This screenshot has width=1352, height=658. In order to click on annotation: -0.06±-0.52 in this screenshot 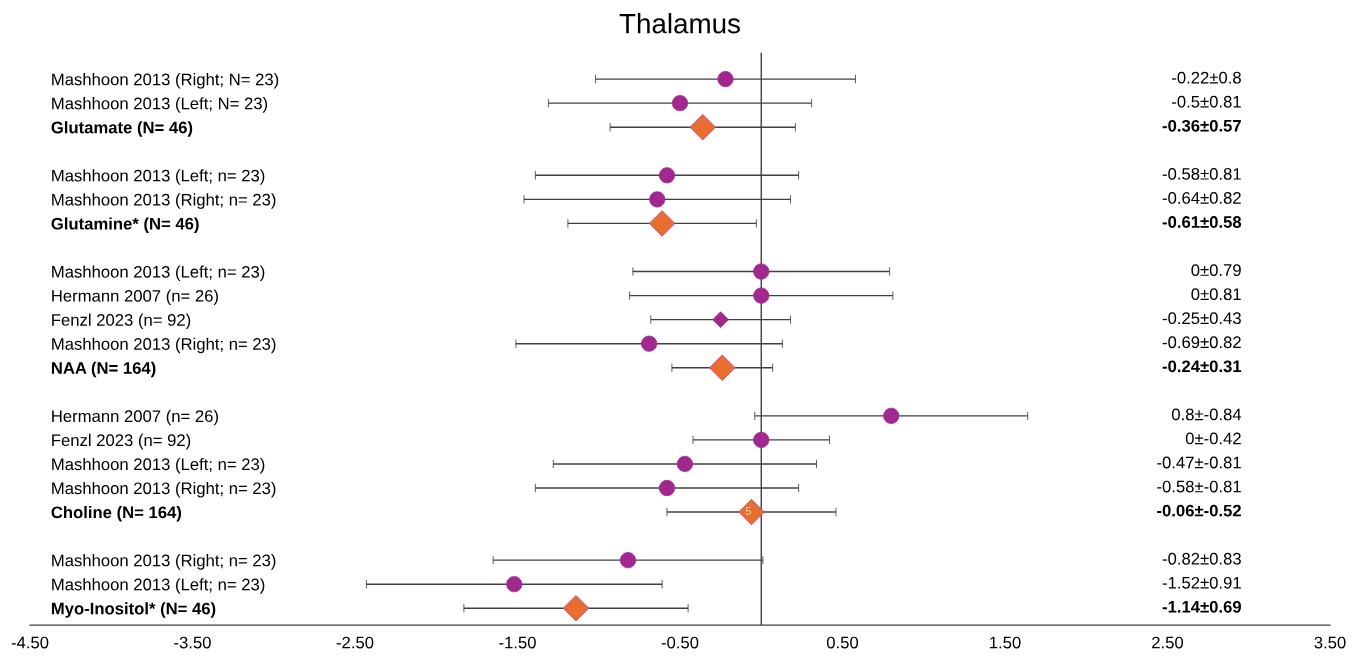, I will do `click(1199, 510)`.